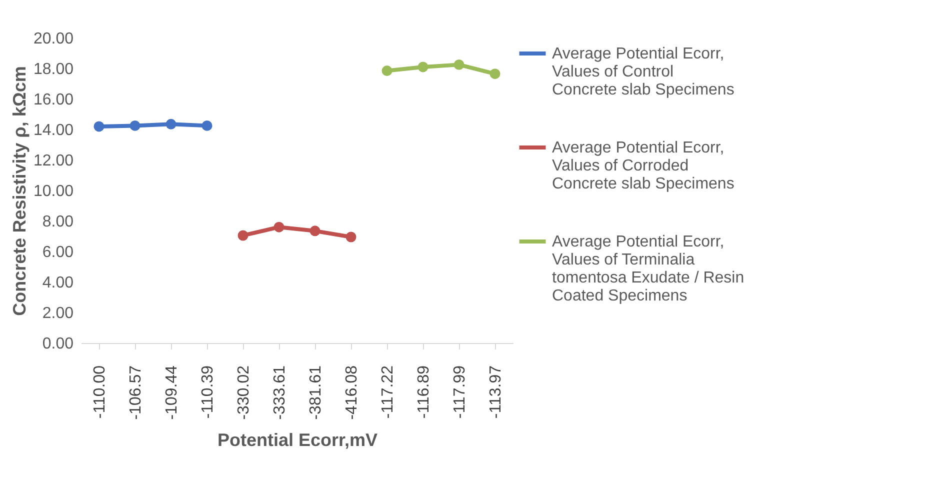 The image size is (938, 501). What do you see at coordinates (643, 166) in the screenshot?
I see `legend-label: Average Potential Ecorr, Values of Corroded Concrete slab Specimens` at bounding box center [643, 166].